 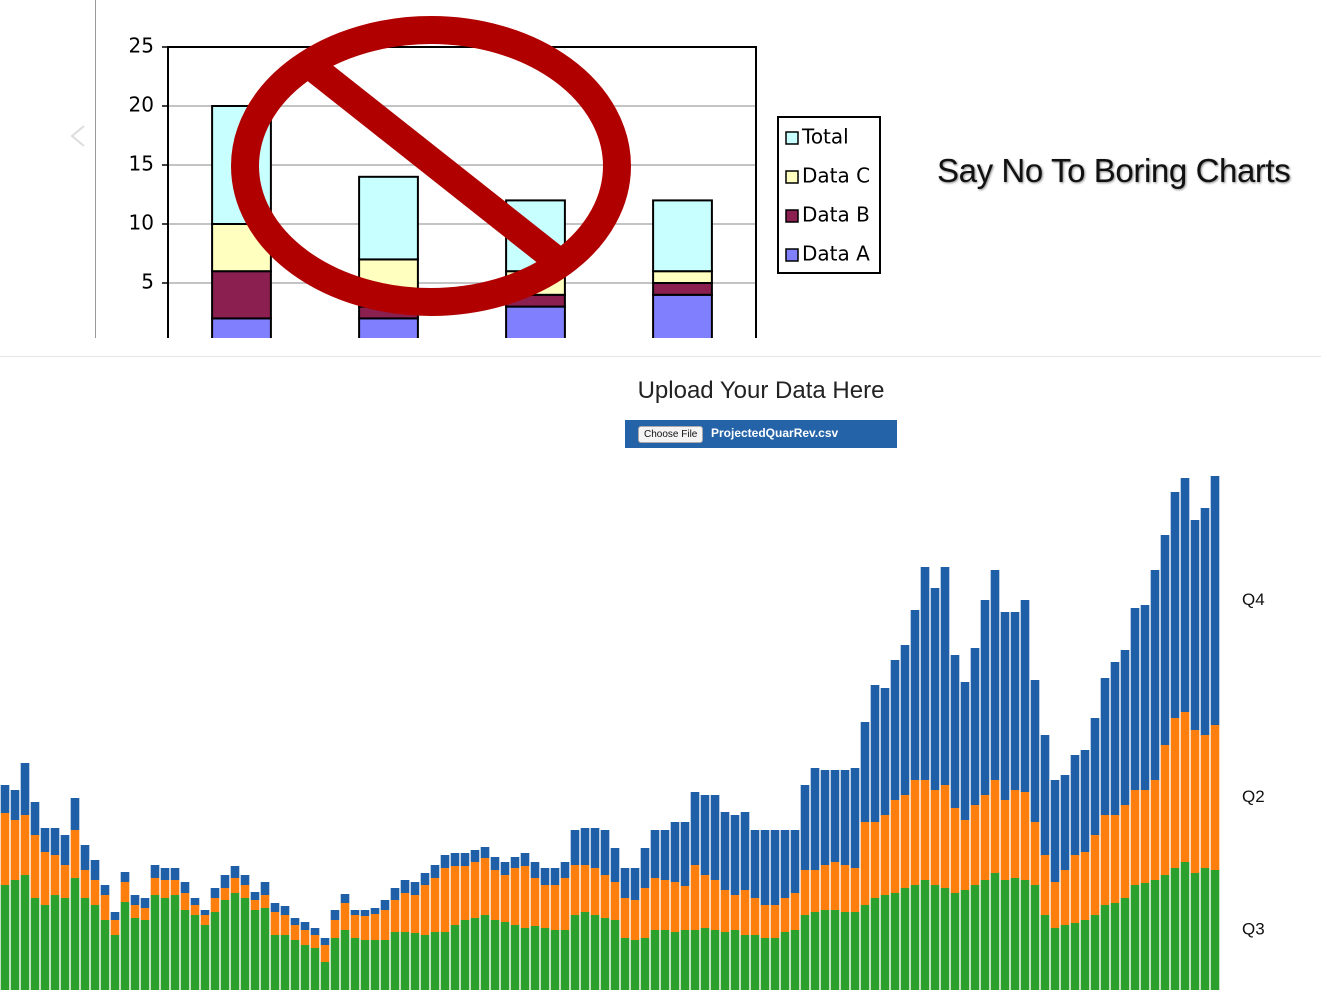 What do you see at coordinates (1253, 928) in the screenshot?
I see `legend-label: Q3` at bounding box center [1253, 928].